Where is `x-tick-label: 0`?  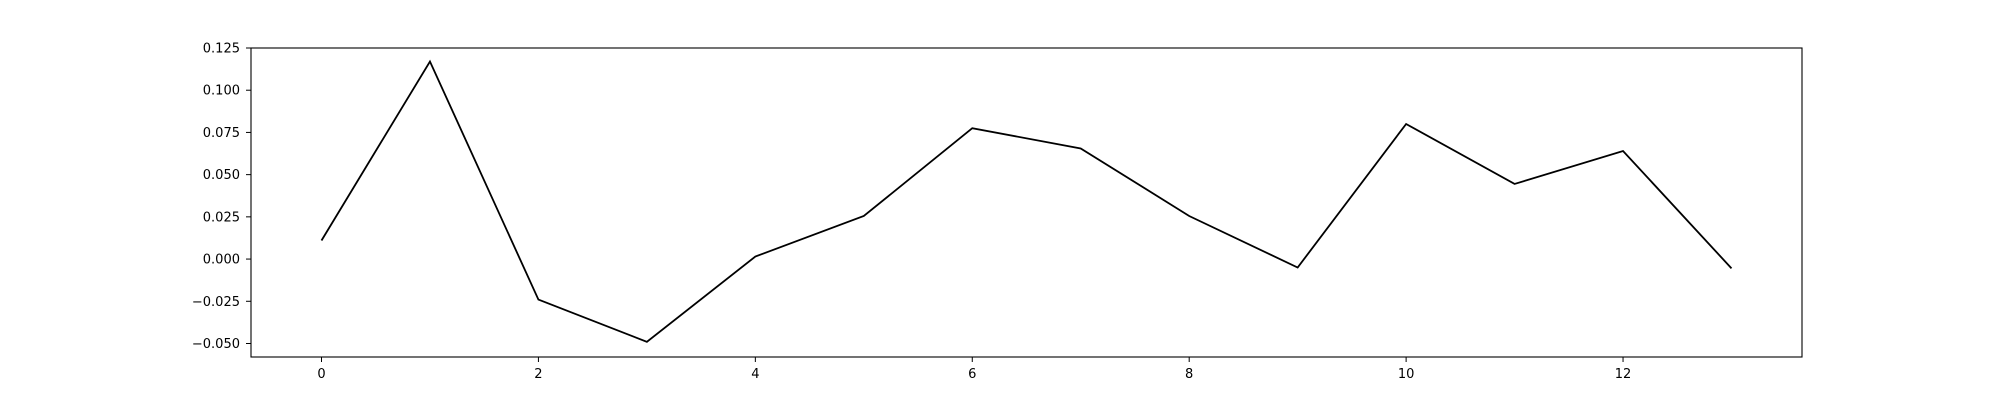
x-tick-label: 0 is located at coordinates (321, 374).